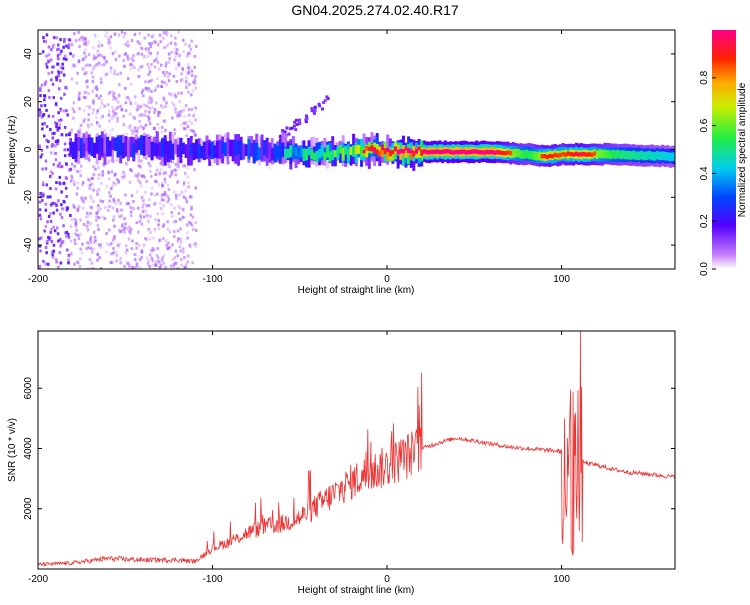  What do you see at coordinates (724, 149) in the screenshot?
I see `colorbar-gradient` at bounding box center [724, 149].